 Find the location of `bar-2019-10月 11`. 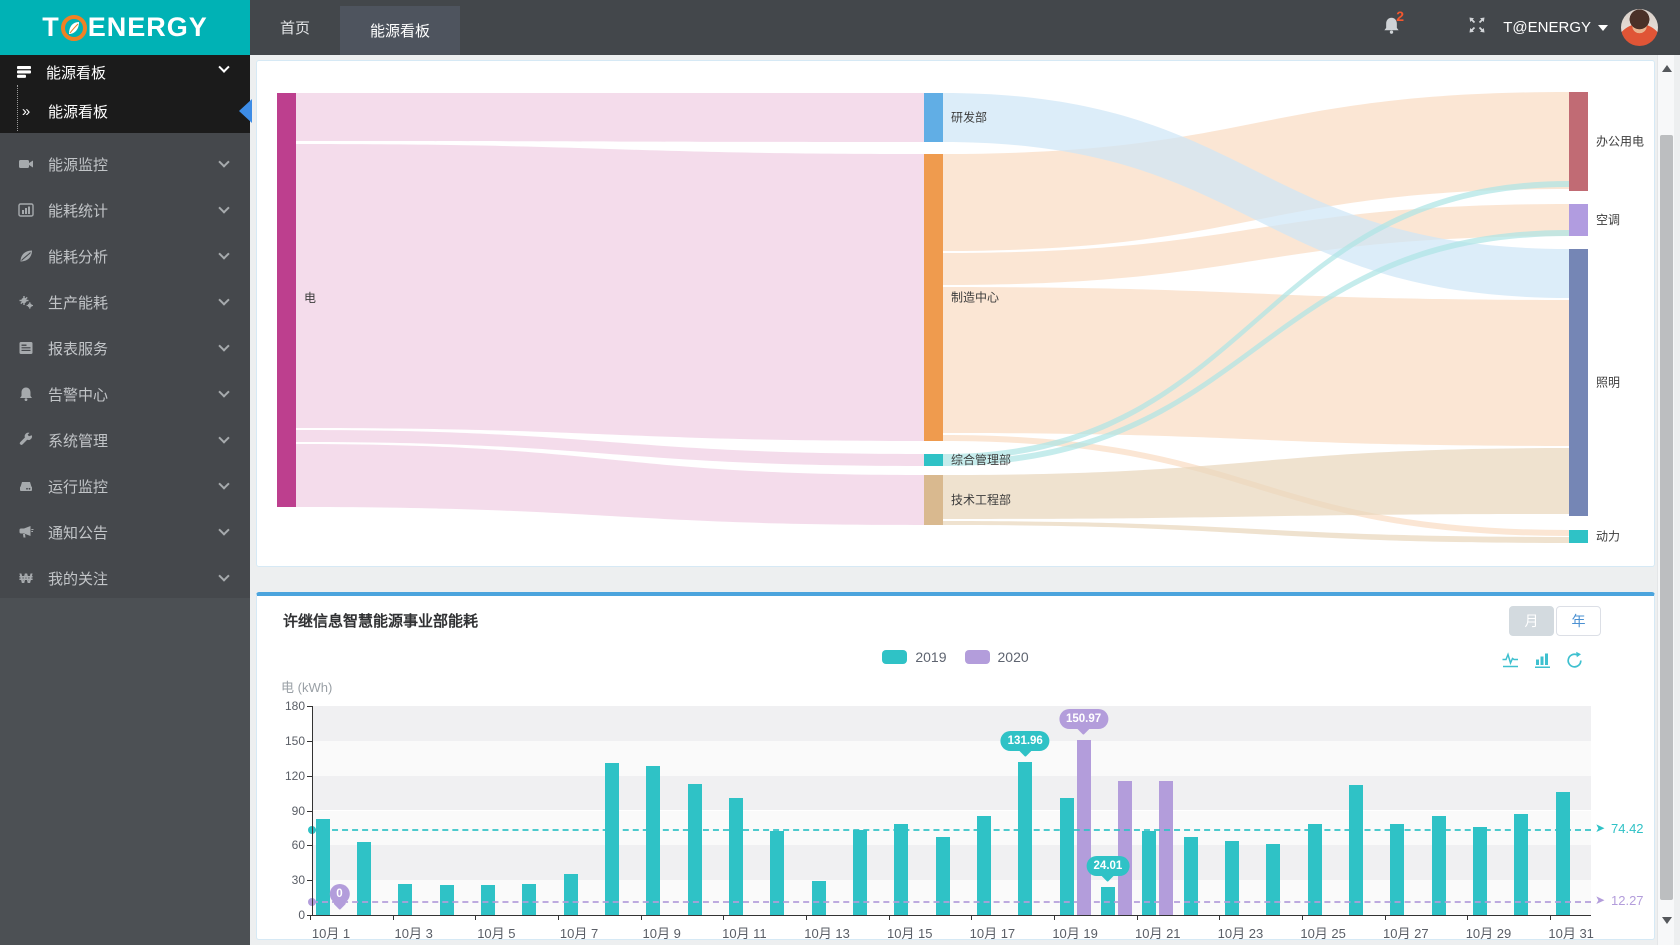

bar-2019-10月 11 is located at coordinates (735, 856).